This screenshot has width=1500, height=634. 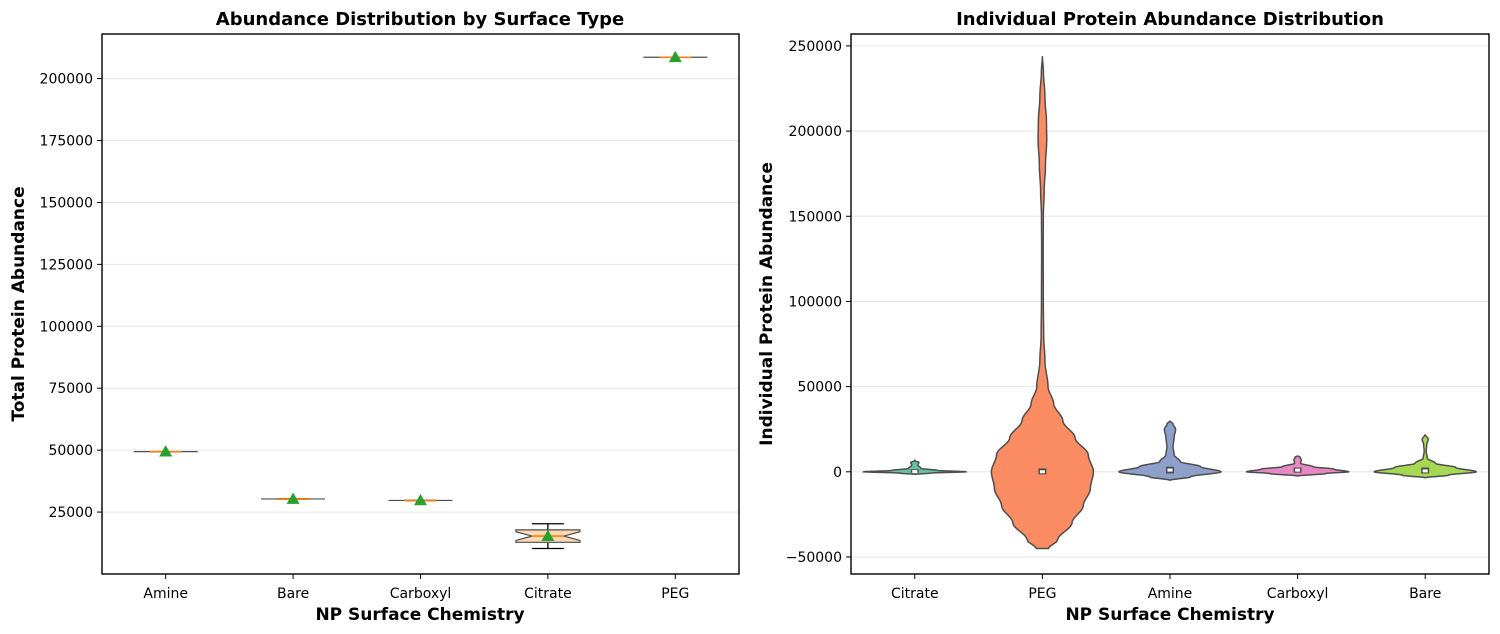 What do you see at coordinates (814, 558) in the screenshot?
I see `y-tick-label: −50000` at bounding box center [814, 558].